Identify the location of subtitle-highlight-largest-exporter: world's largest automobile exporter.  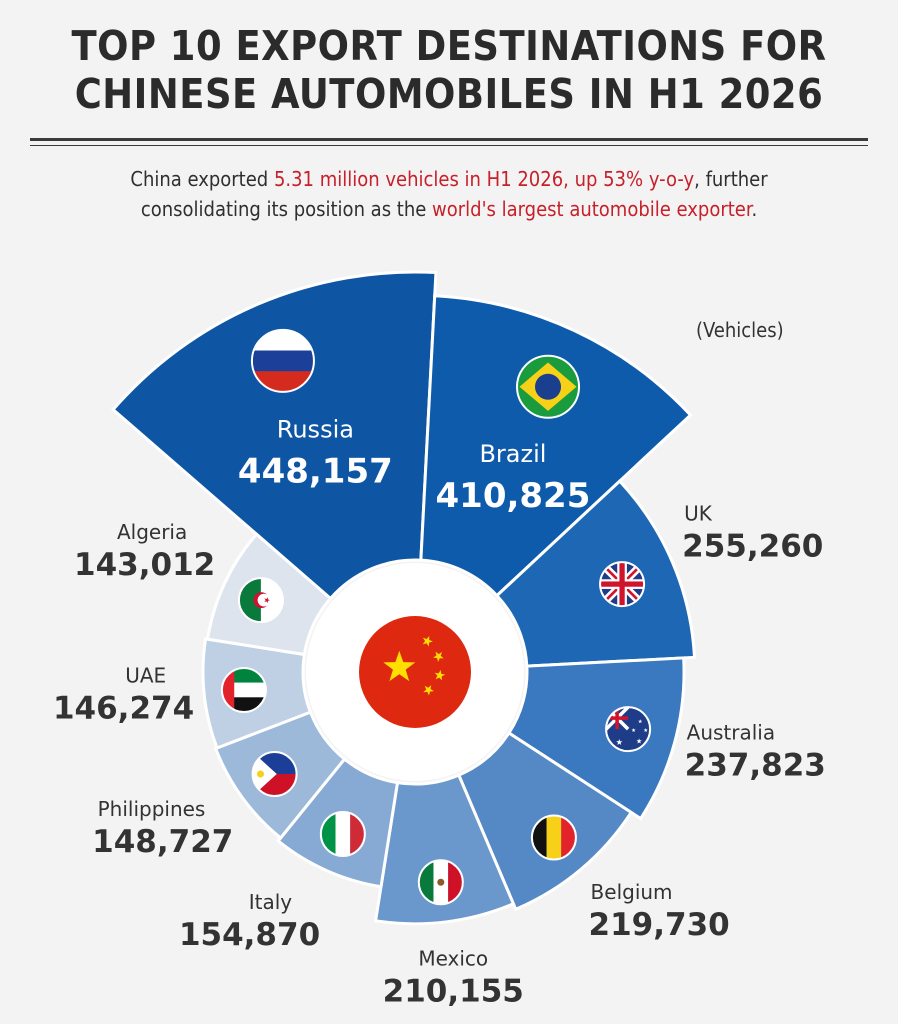
(592, 209).